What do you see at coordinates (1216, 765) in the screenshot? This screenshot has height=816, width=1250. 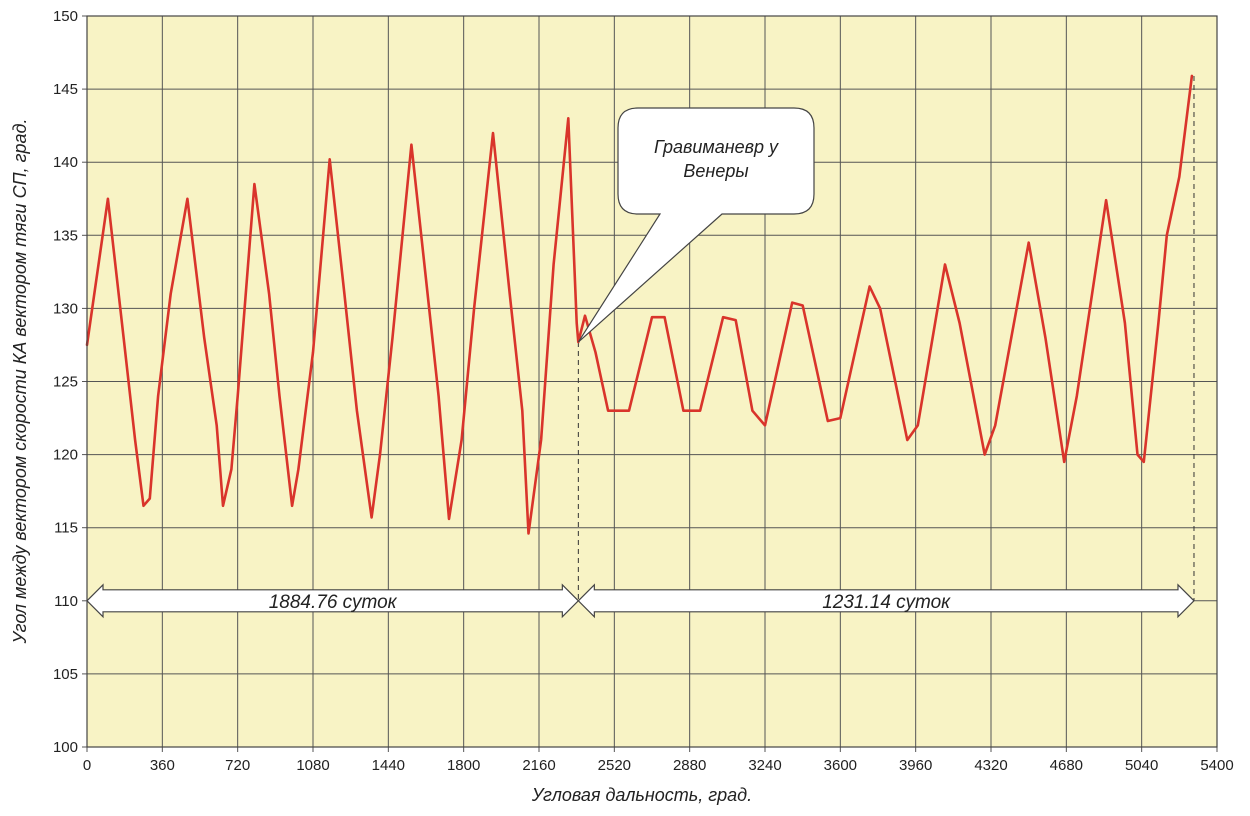 I see `x-tick-label: 5400` at bounding box center [1216, 765].